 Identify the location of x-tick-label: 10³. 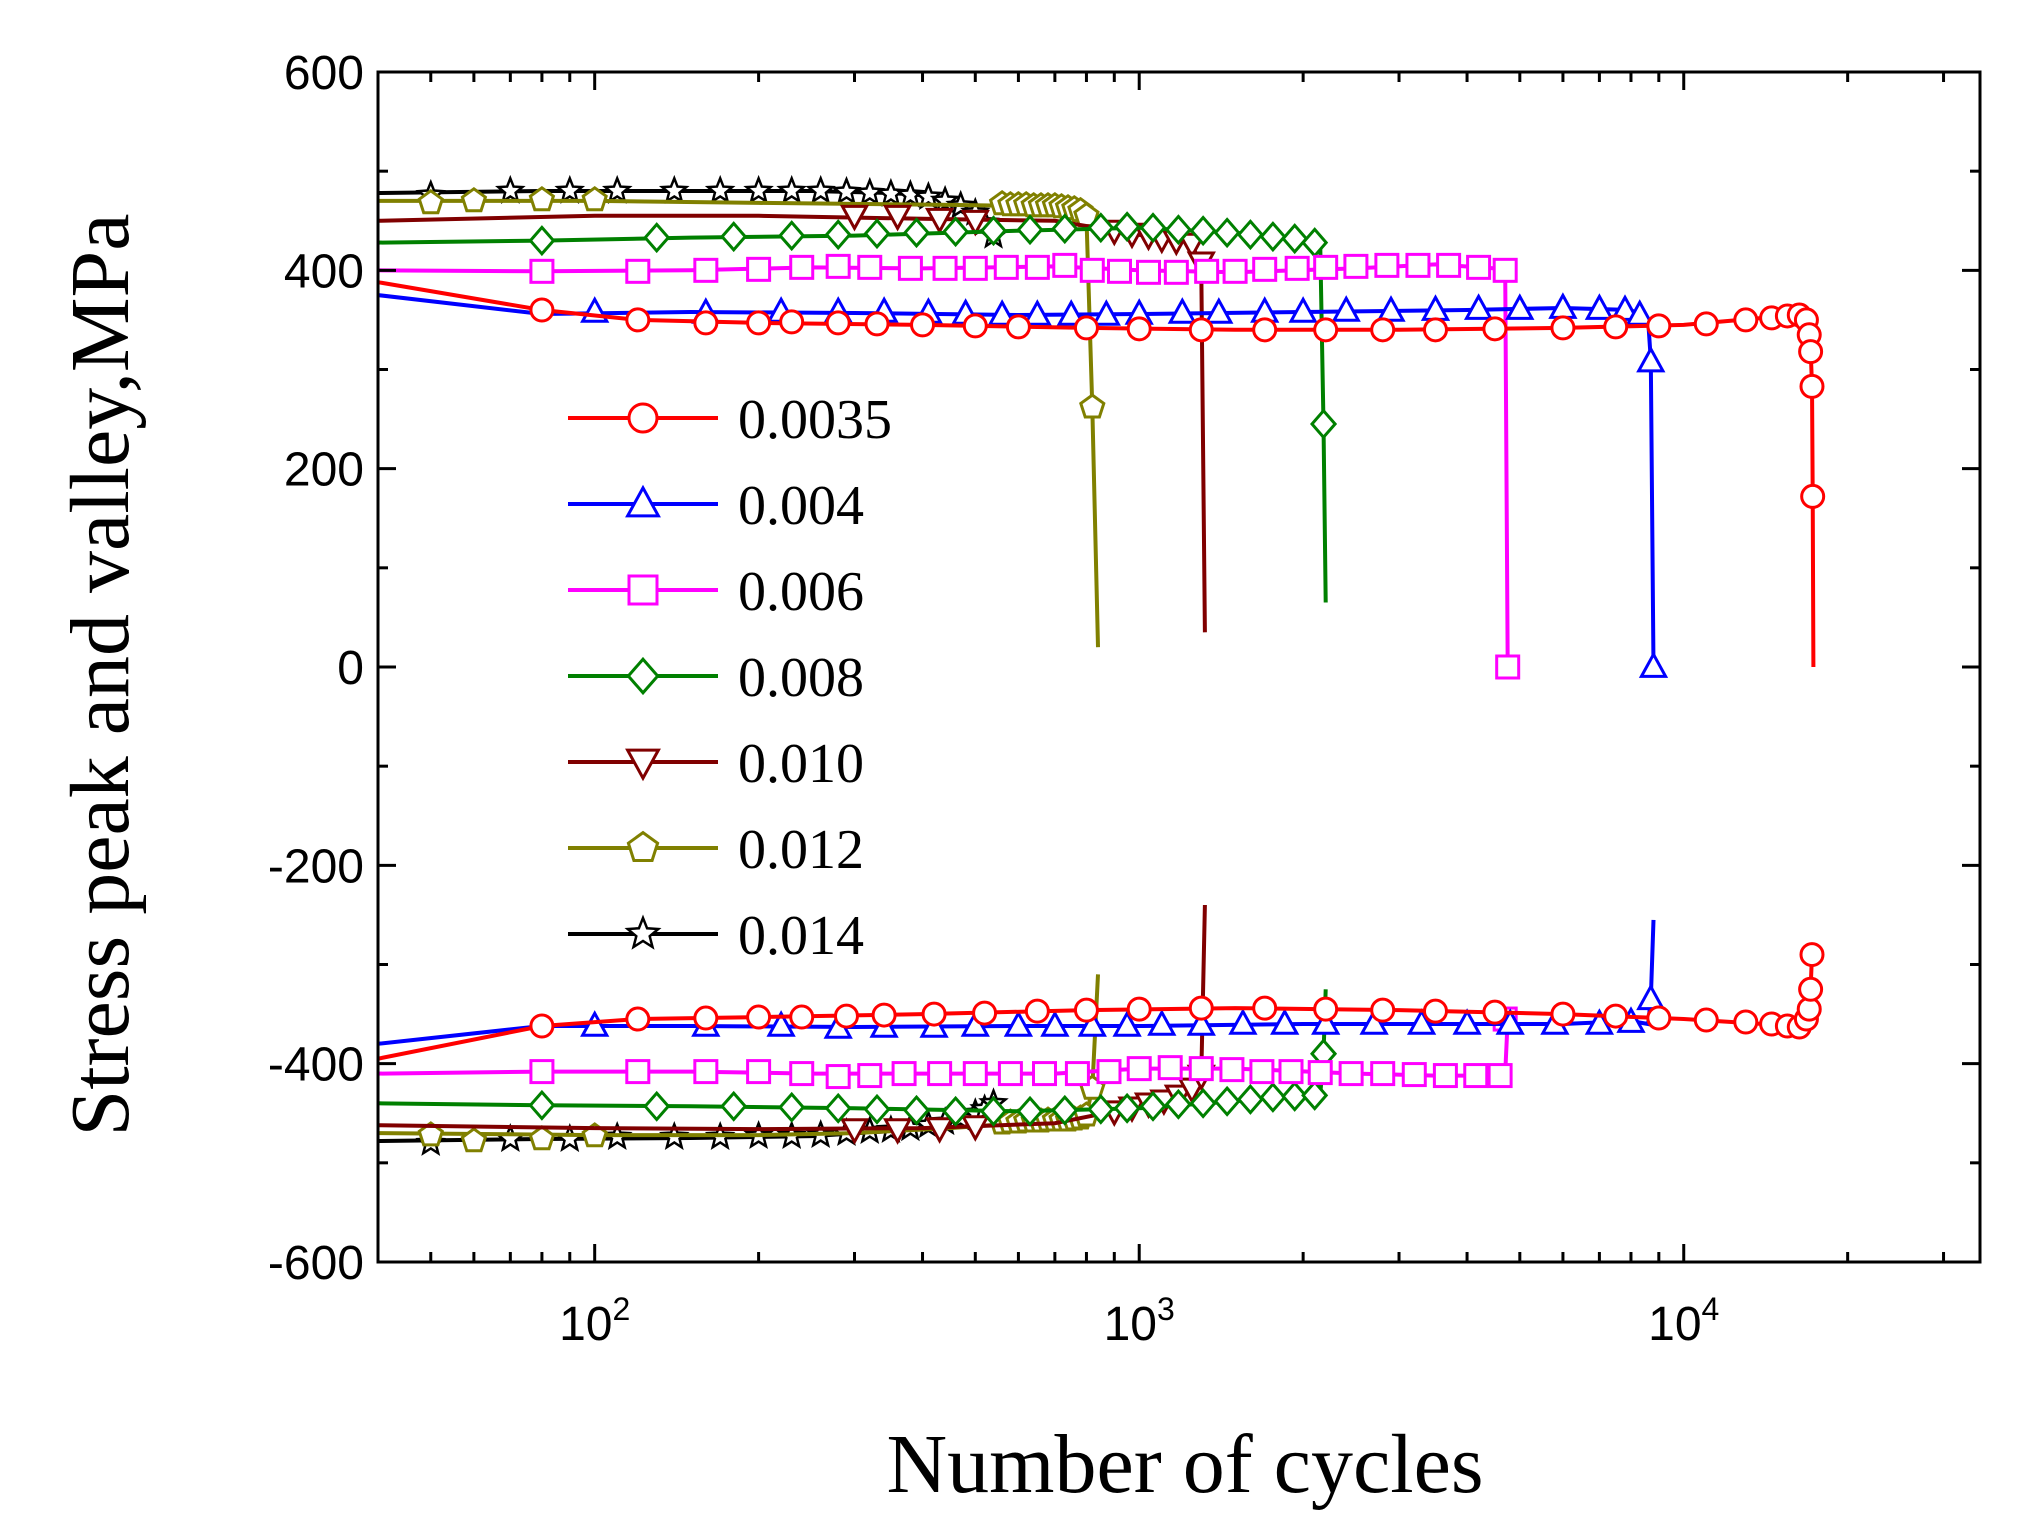
(1139, 1321).